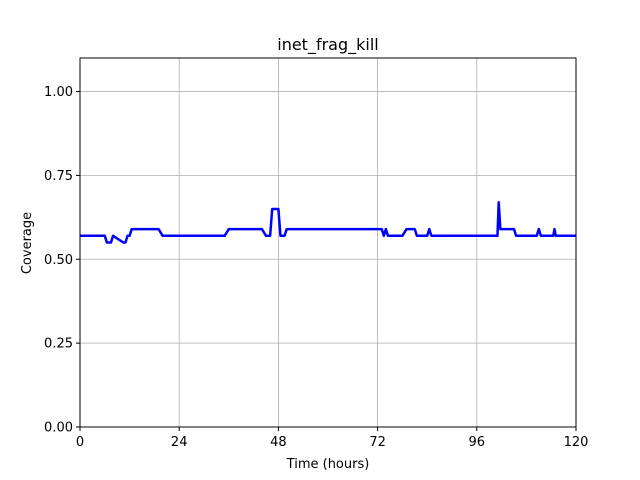 The width and height of the screenshot is (640, 480). What do you see at coordinates (327, 45) in the screenshot?
I see `chart-title: inet_frag_kill` at bounding box center [327, 45].